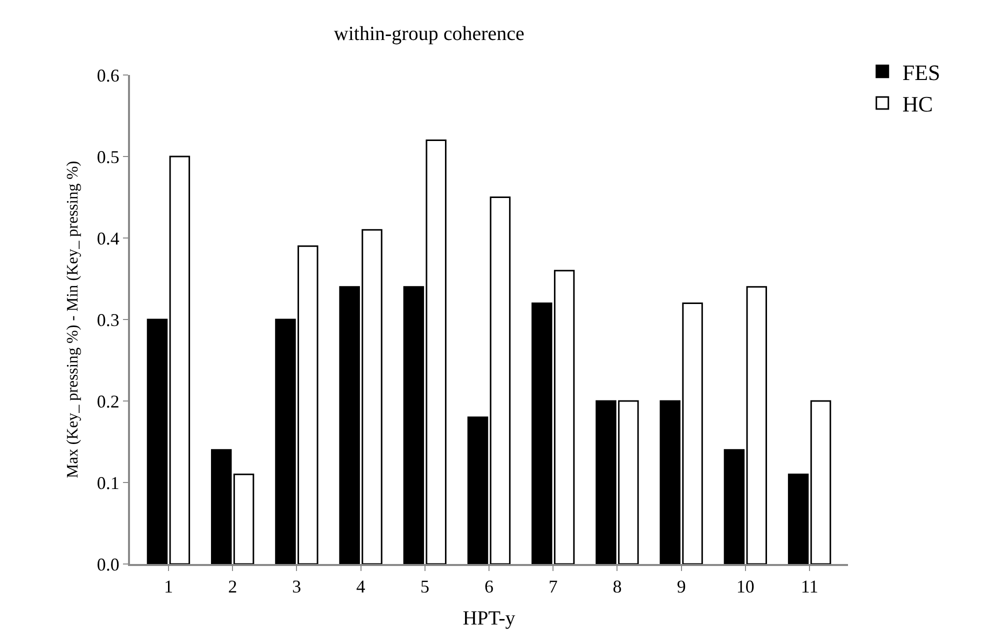 Image resolution: width=998 pixels, height=644 pixels. What do you see at coordinates (681, 586) in the screenshot?
I see `x-tick-label: 9` at bounding box center [681, 586].